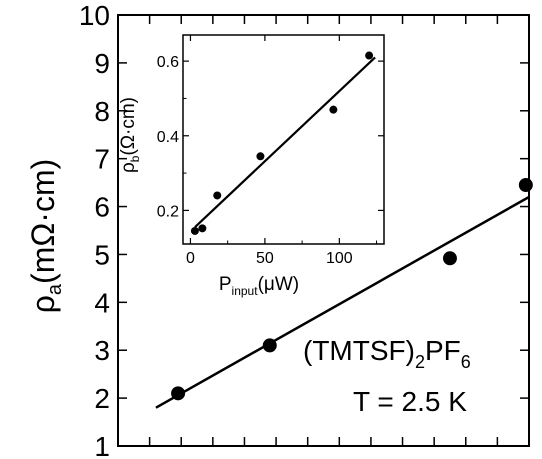 The width and height of the screenshot is (542, 459). Describe the element at coordinates (102, 445) in the screenshot. I see `main-y-tick-label: 1` at that location.